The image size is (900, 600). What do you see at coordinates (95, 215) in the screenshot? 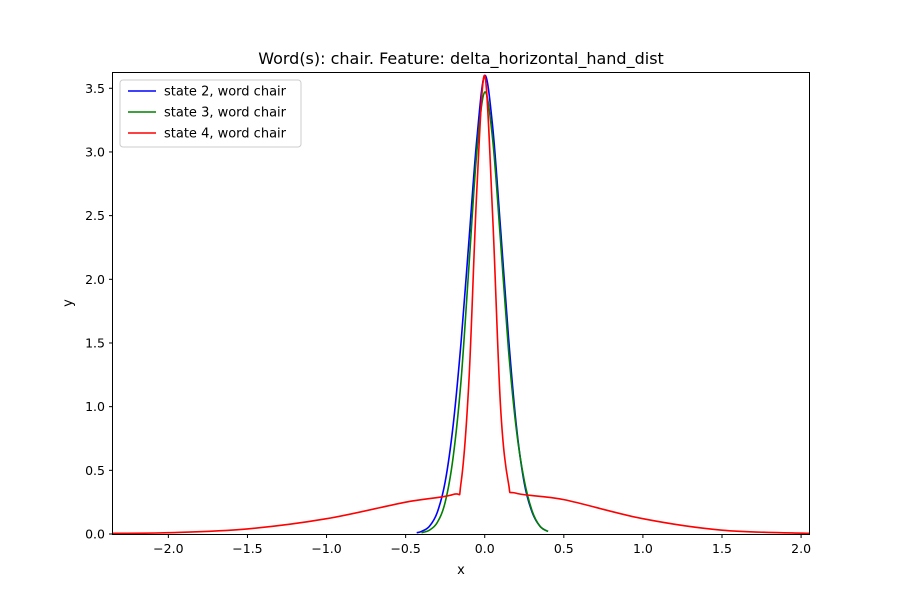
I see `y-tick-label: 2.5` at bounding box center [95, 215].